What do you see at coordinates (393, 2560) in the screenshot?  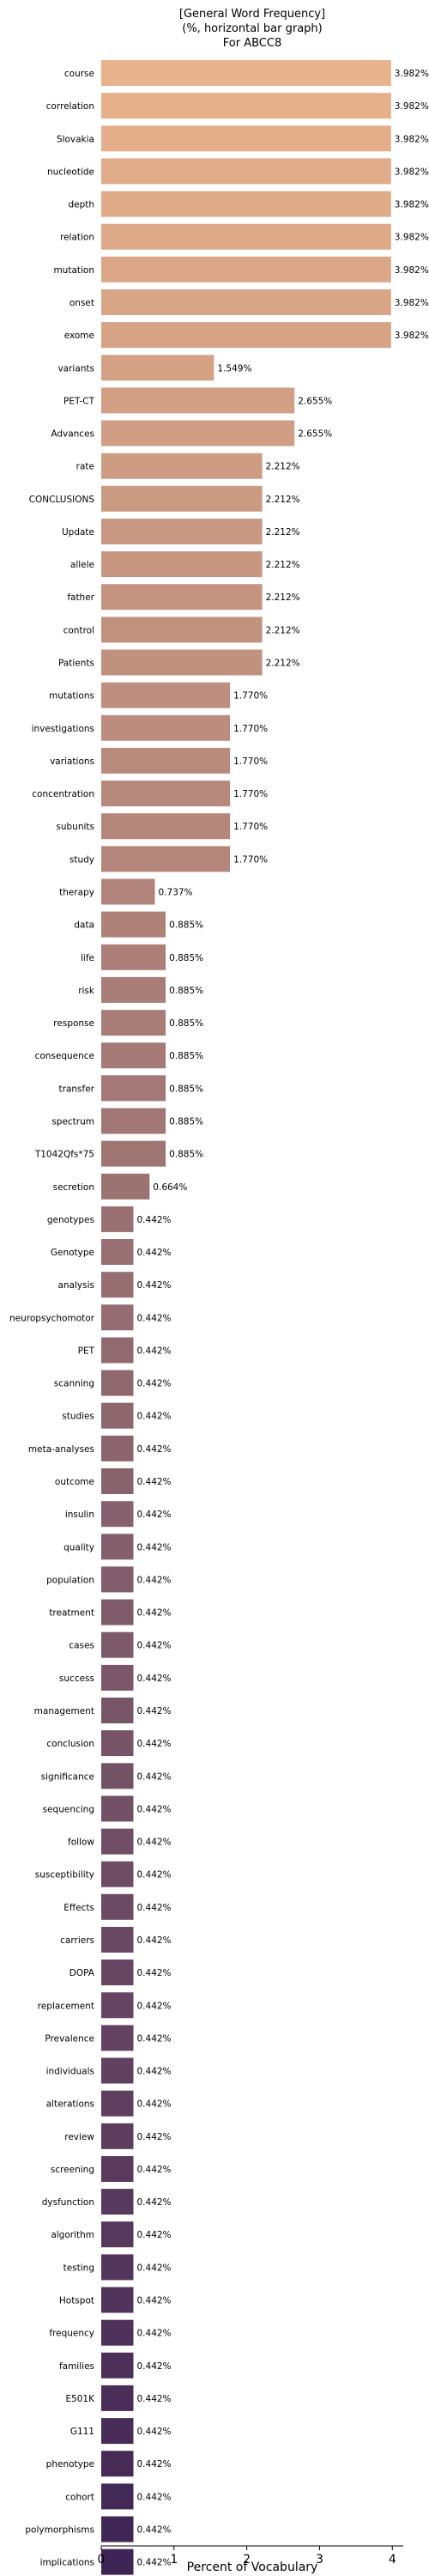 I see `x-tick-label: 4` at bounding box center [393, 2560].